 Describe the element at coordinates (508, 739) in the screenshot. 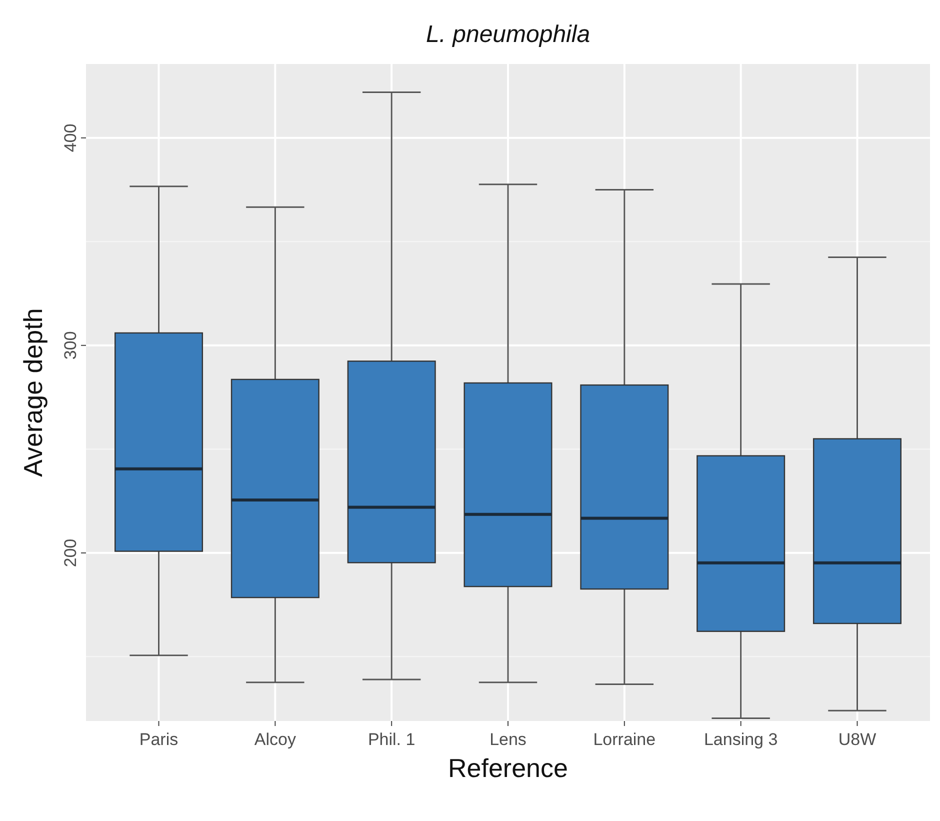

I see `x-tick-label: Lens` at that location.